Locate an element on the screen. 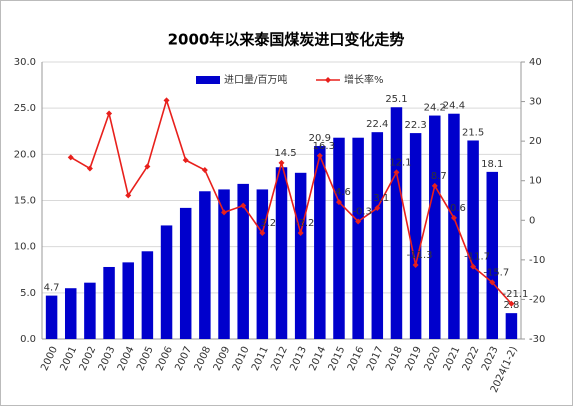 This screenshot has height=406, width=573. y-tick-label: 5.0 is located at coordinates (28, 293).